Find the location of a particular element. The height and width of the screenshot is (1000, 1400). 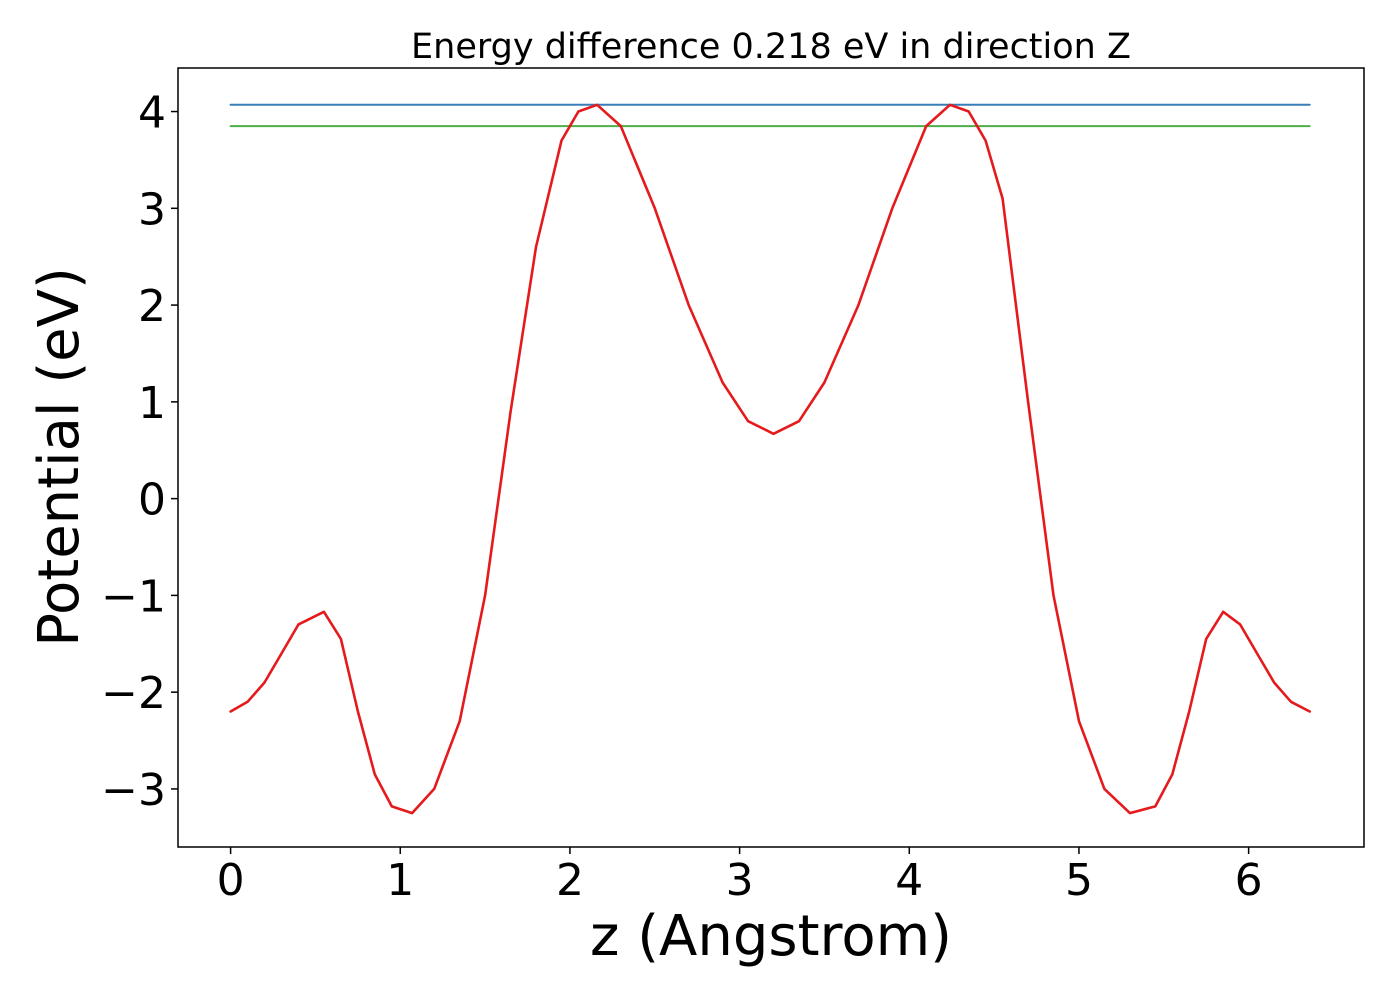

y-tick-label: 3 is located at coordinates (152, 209).